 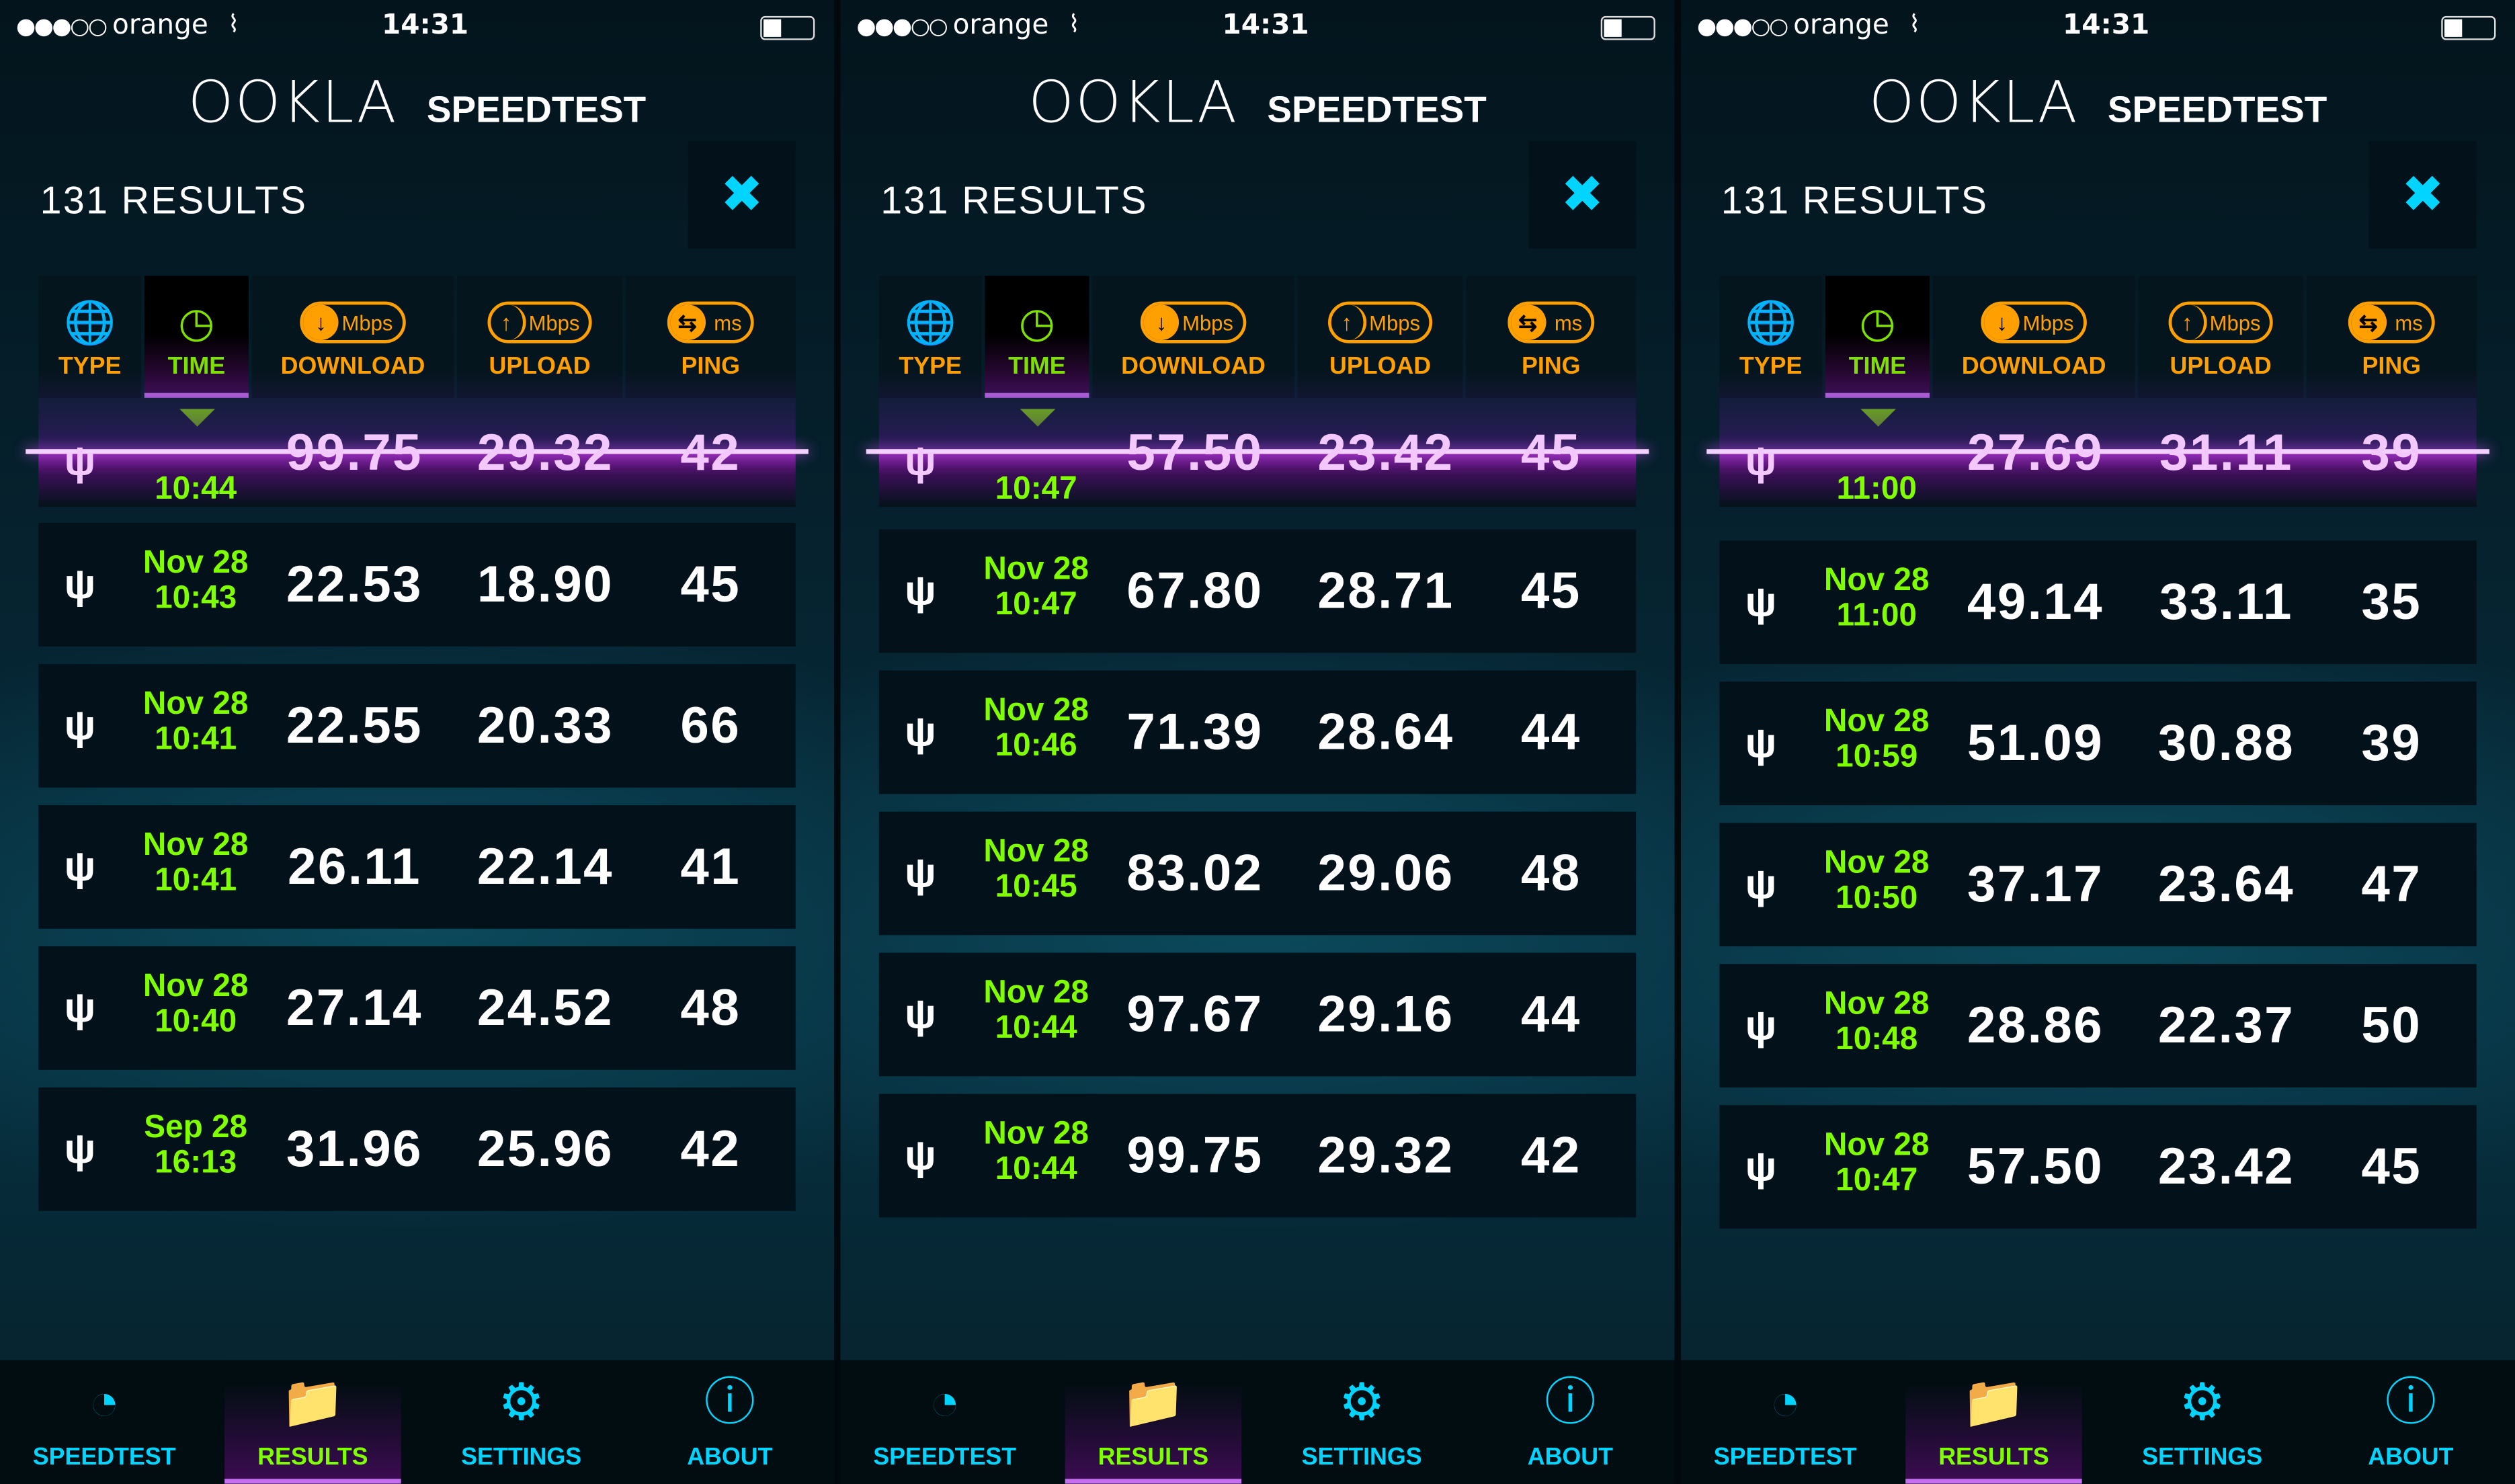 What do you see at coordinates (1195, 872) in the screenshot?
I see `download-value: 83.02` at bounding box center [1195, 872].